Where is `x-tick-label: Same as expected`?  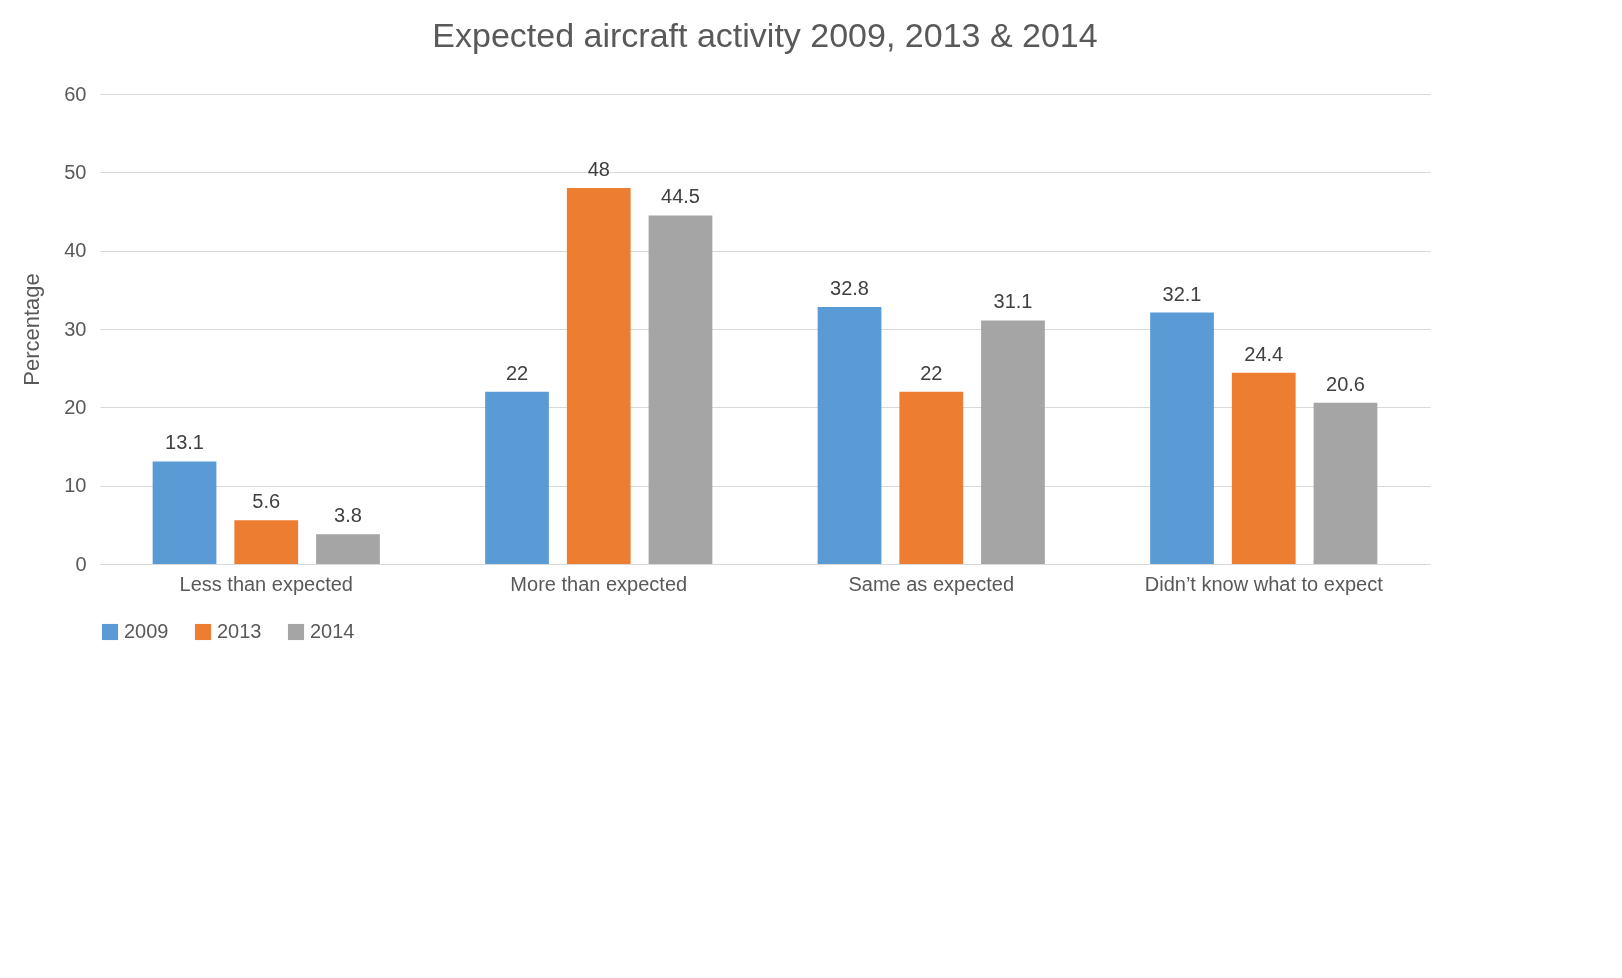
x-tick-label: Same as expected is located at coordinates (931, 583).